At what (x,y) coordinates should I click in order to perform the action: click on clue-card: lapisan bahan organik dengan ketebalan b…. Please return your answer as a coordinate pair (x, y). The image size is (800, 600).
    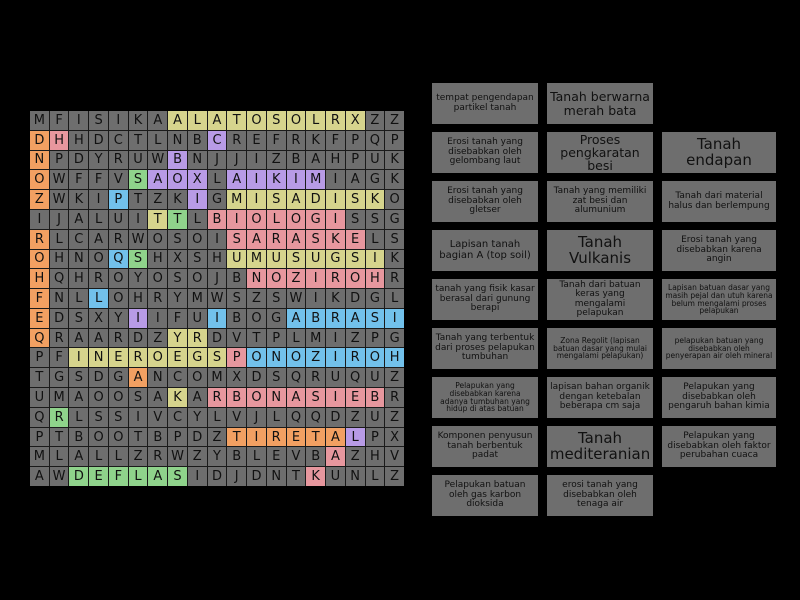
    Looking at the image, I should click on (600, 397).